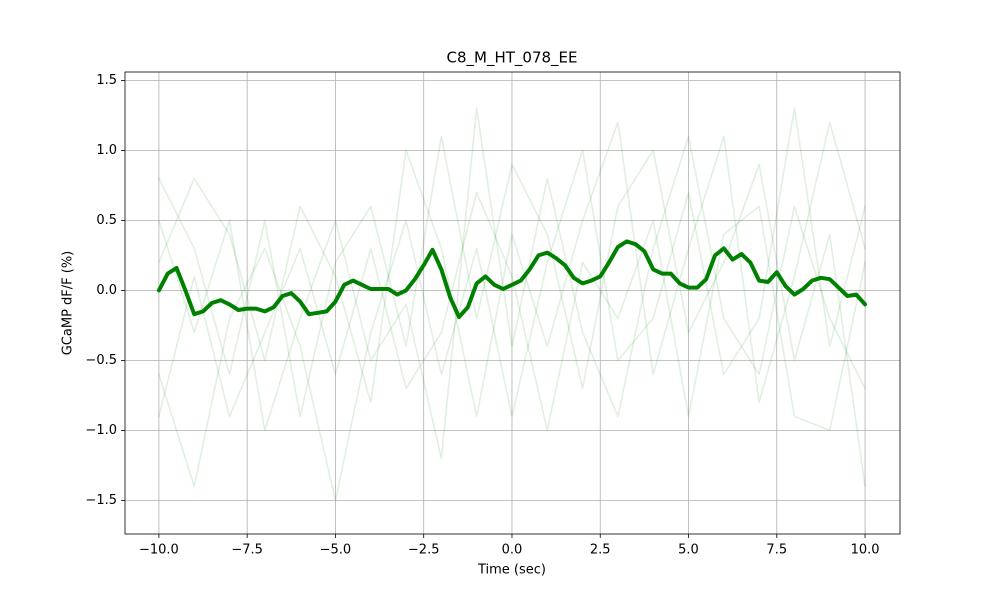  What do you see at coordinates (512, 279) in the screenshot?
I see `trace-line` at bounding box center [512, 279].